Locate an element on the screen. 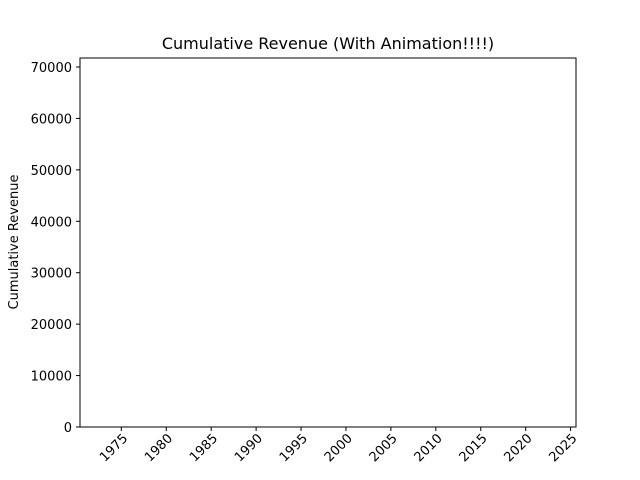  y-axis-label: Cumulative Revenue is located at coordinates (14, 242).